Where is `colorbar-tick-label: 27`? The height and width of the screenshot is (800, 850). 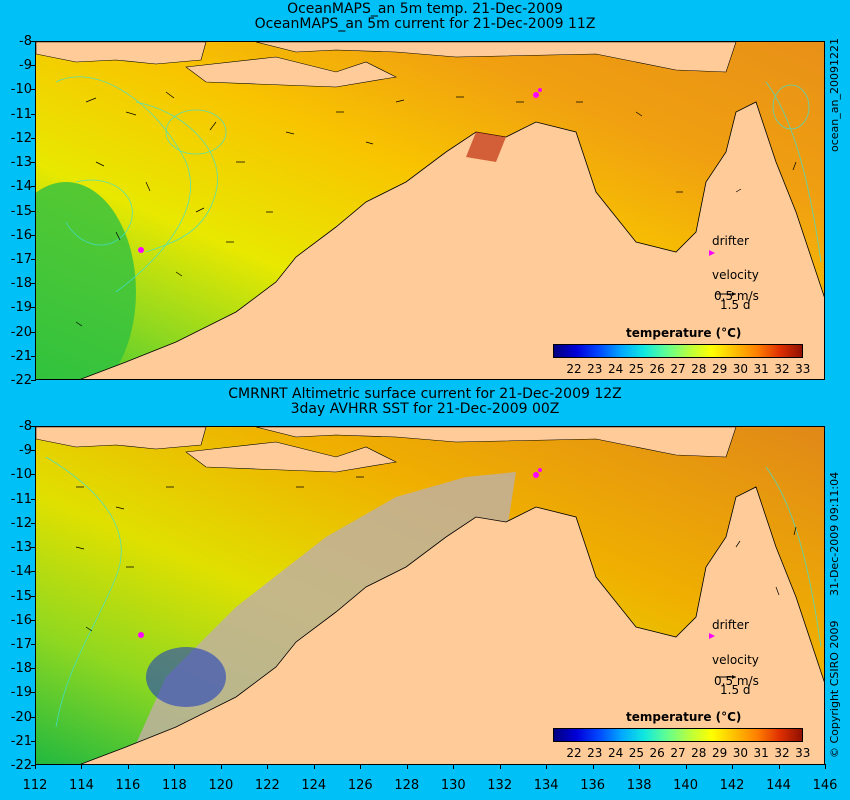
colorbar-tick-label: 27 is located at coordinates (678, 753).